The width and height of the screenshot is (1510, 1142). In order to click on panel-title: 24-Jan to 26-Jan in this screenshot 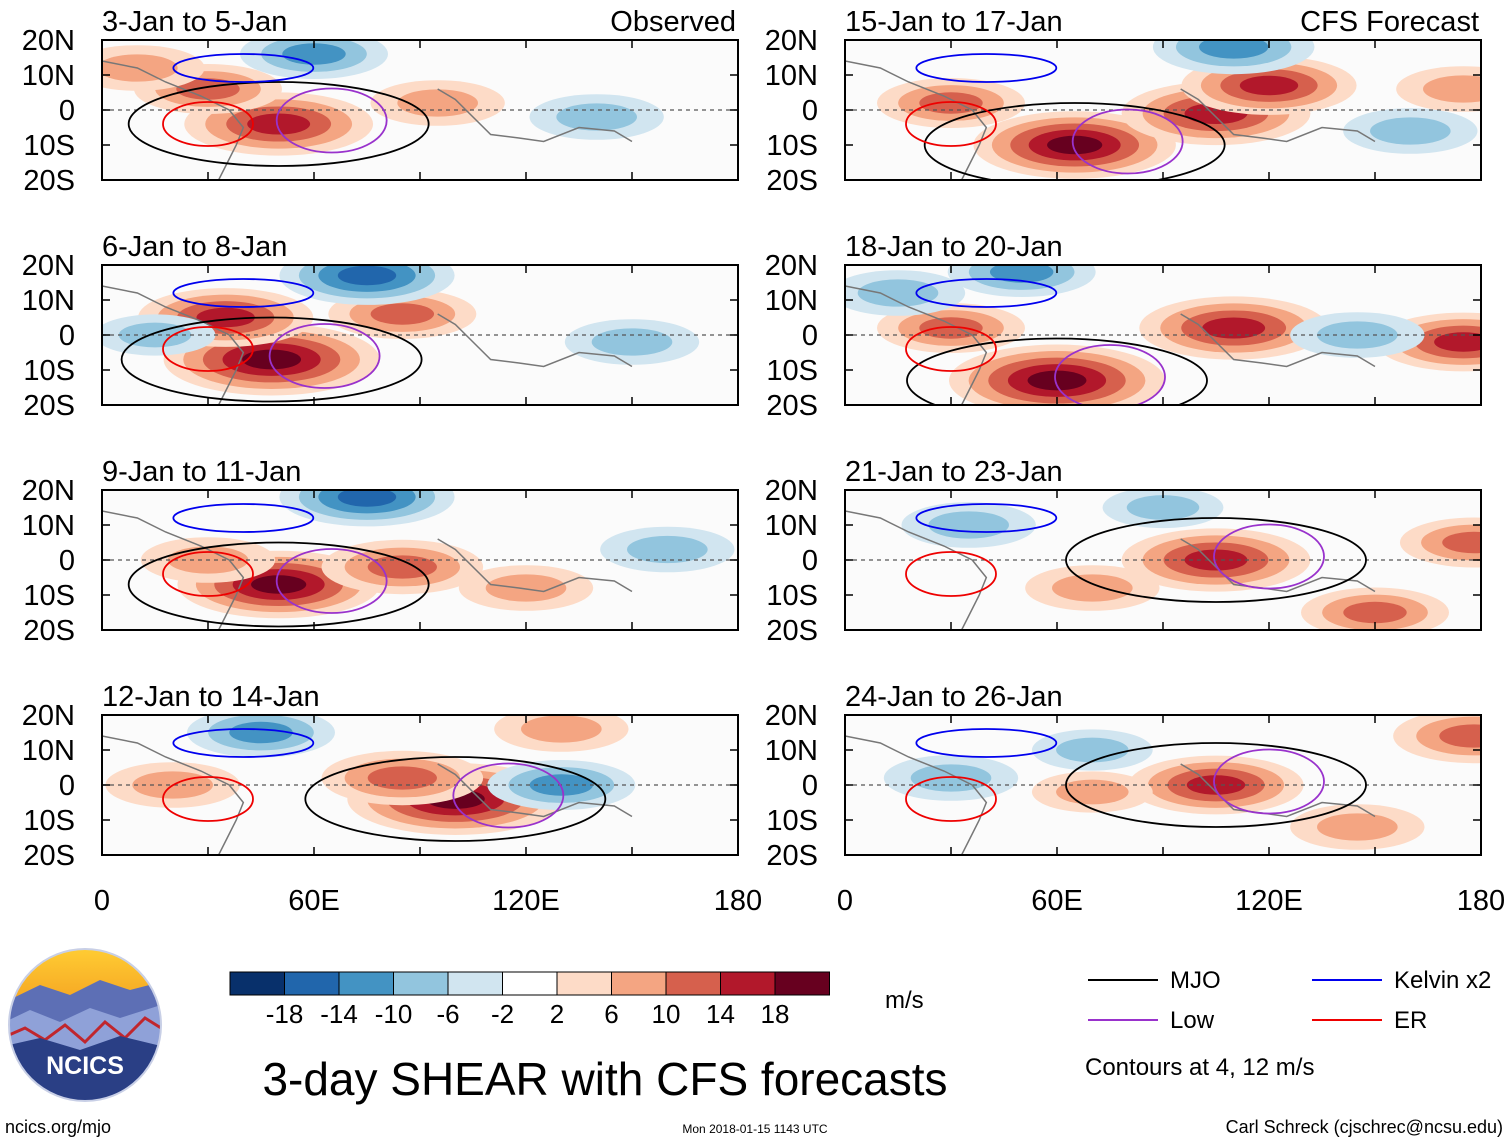, I will do `click(954, 697)`.